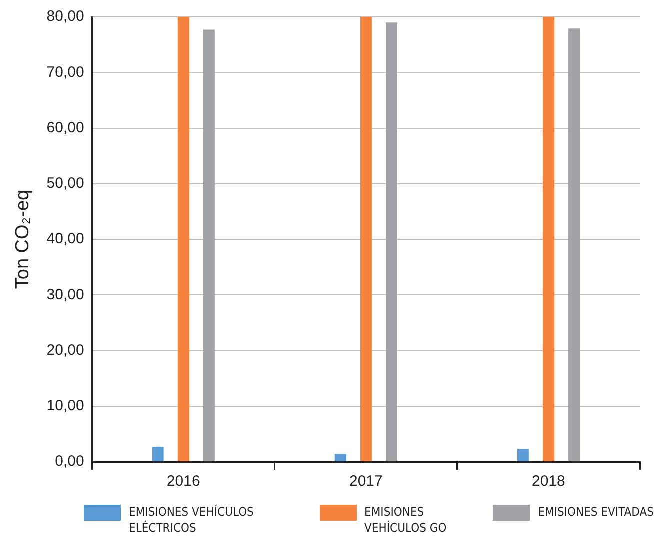 This screenshot has width=654, height=546. I want to click on y-tick-label: 0,00, so click(69, 461).